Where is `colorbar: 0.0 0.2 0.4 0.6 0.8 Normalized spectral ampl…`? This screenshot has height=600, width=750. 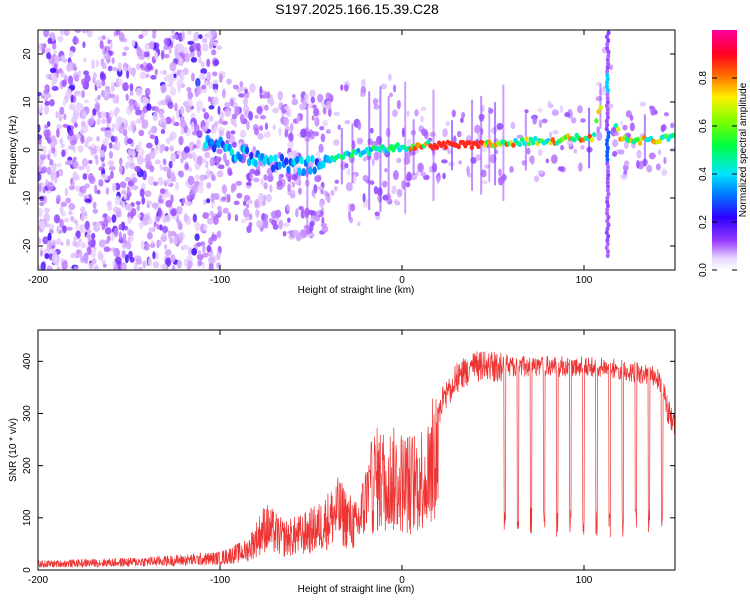
colorbar: 0.0 0.2 0.4 0.6 0.8 Normalized spectral ampl… is located at coordinates (723, 153).